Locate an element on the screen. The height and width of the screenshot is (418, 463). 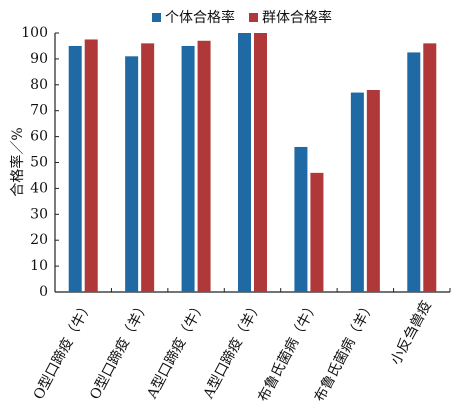
x-tick-label: O型口蹄疫（羊） is located at coordinates (119, 350).